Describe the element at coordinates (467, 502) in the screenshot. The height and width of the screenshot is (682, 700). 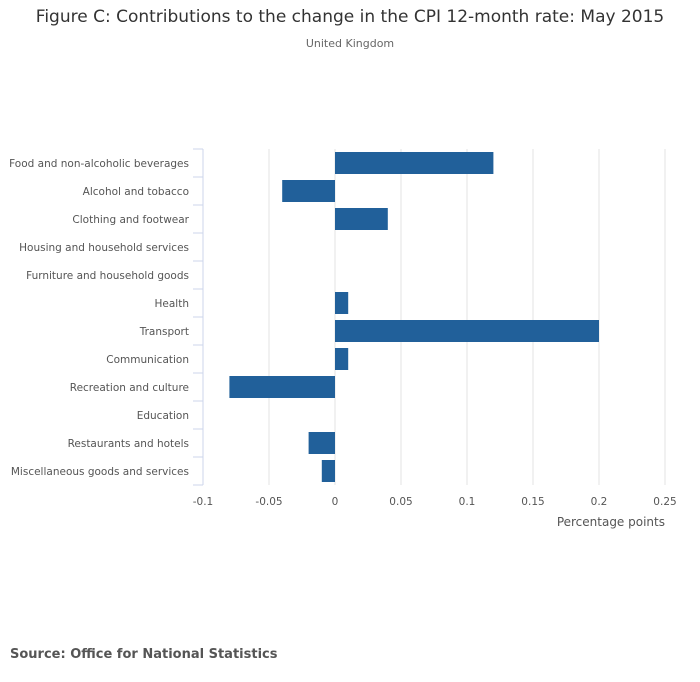
I see `x-tick-label: 0.1` at that location.